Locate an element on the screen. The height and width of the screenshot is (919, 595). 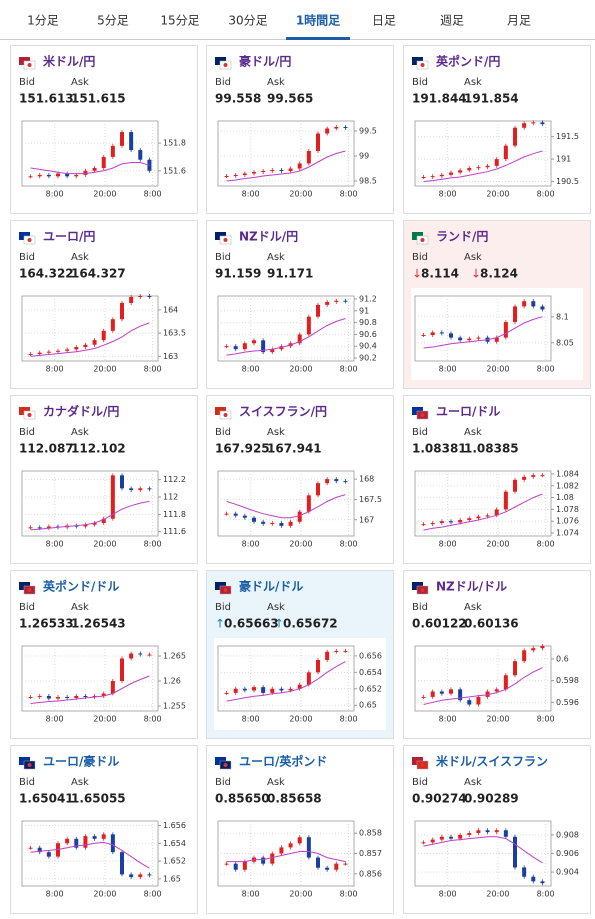
y-tick-label: 0.856 is located at coordinates (370, 873).